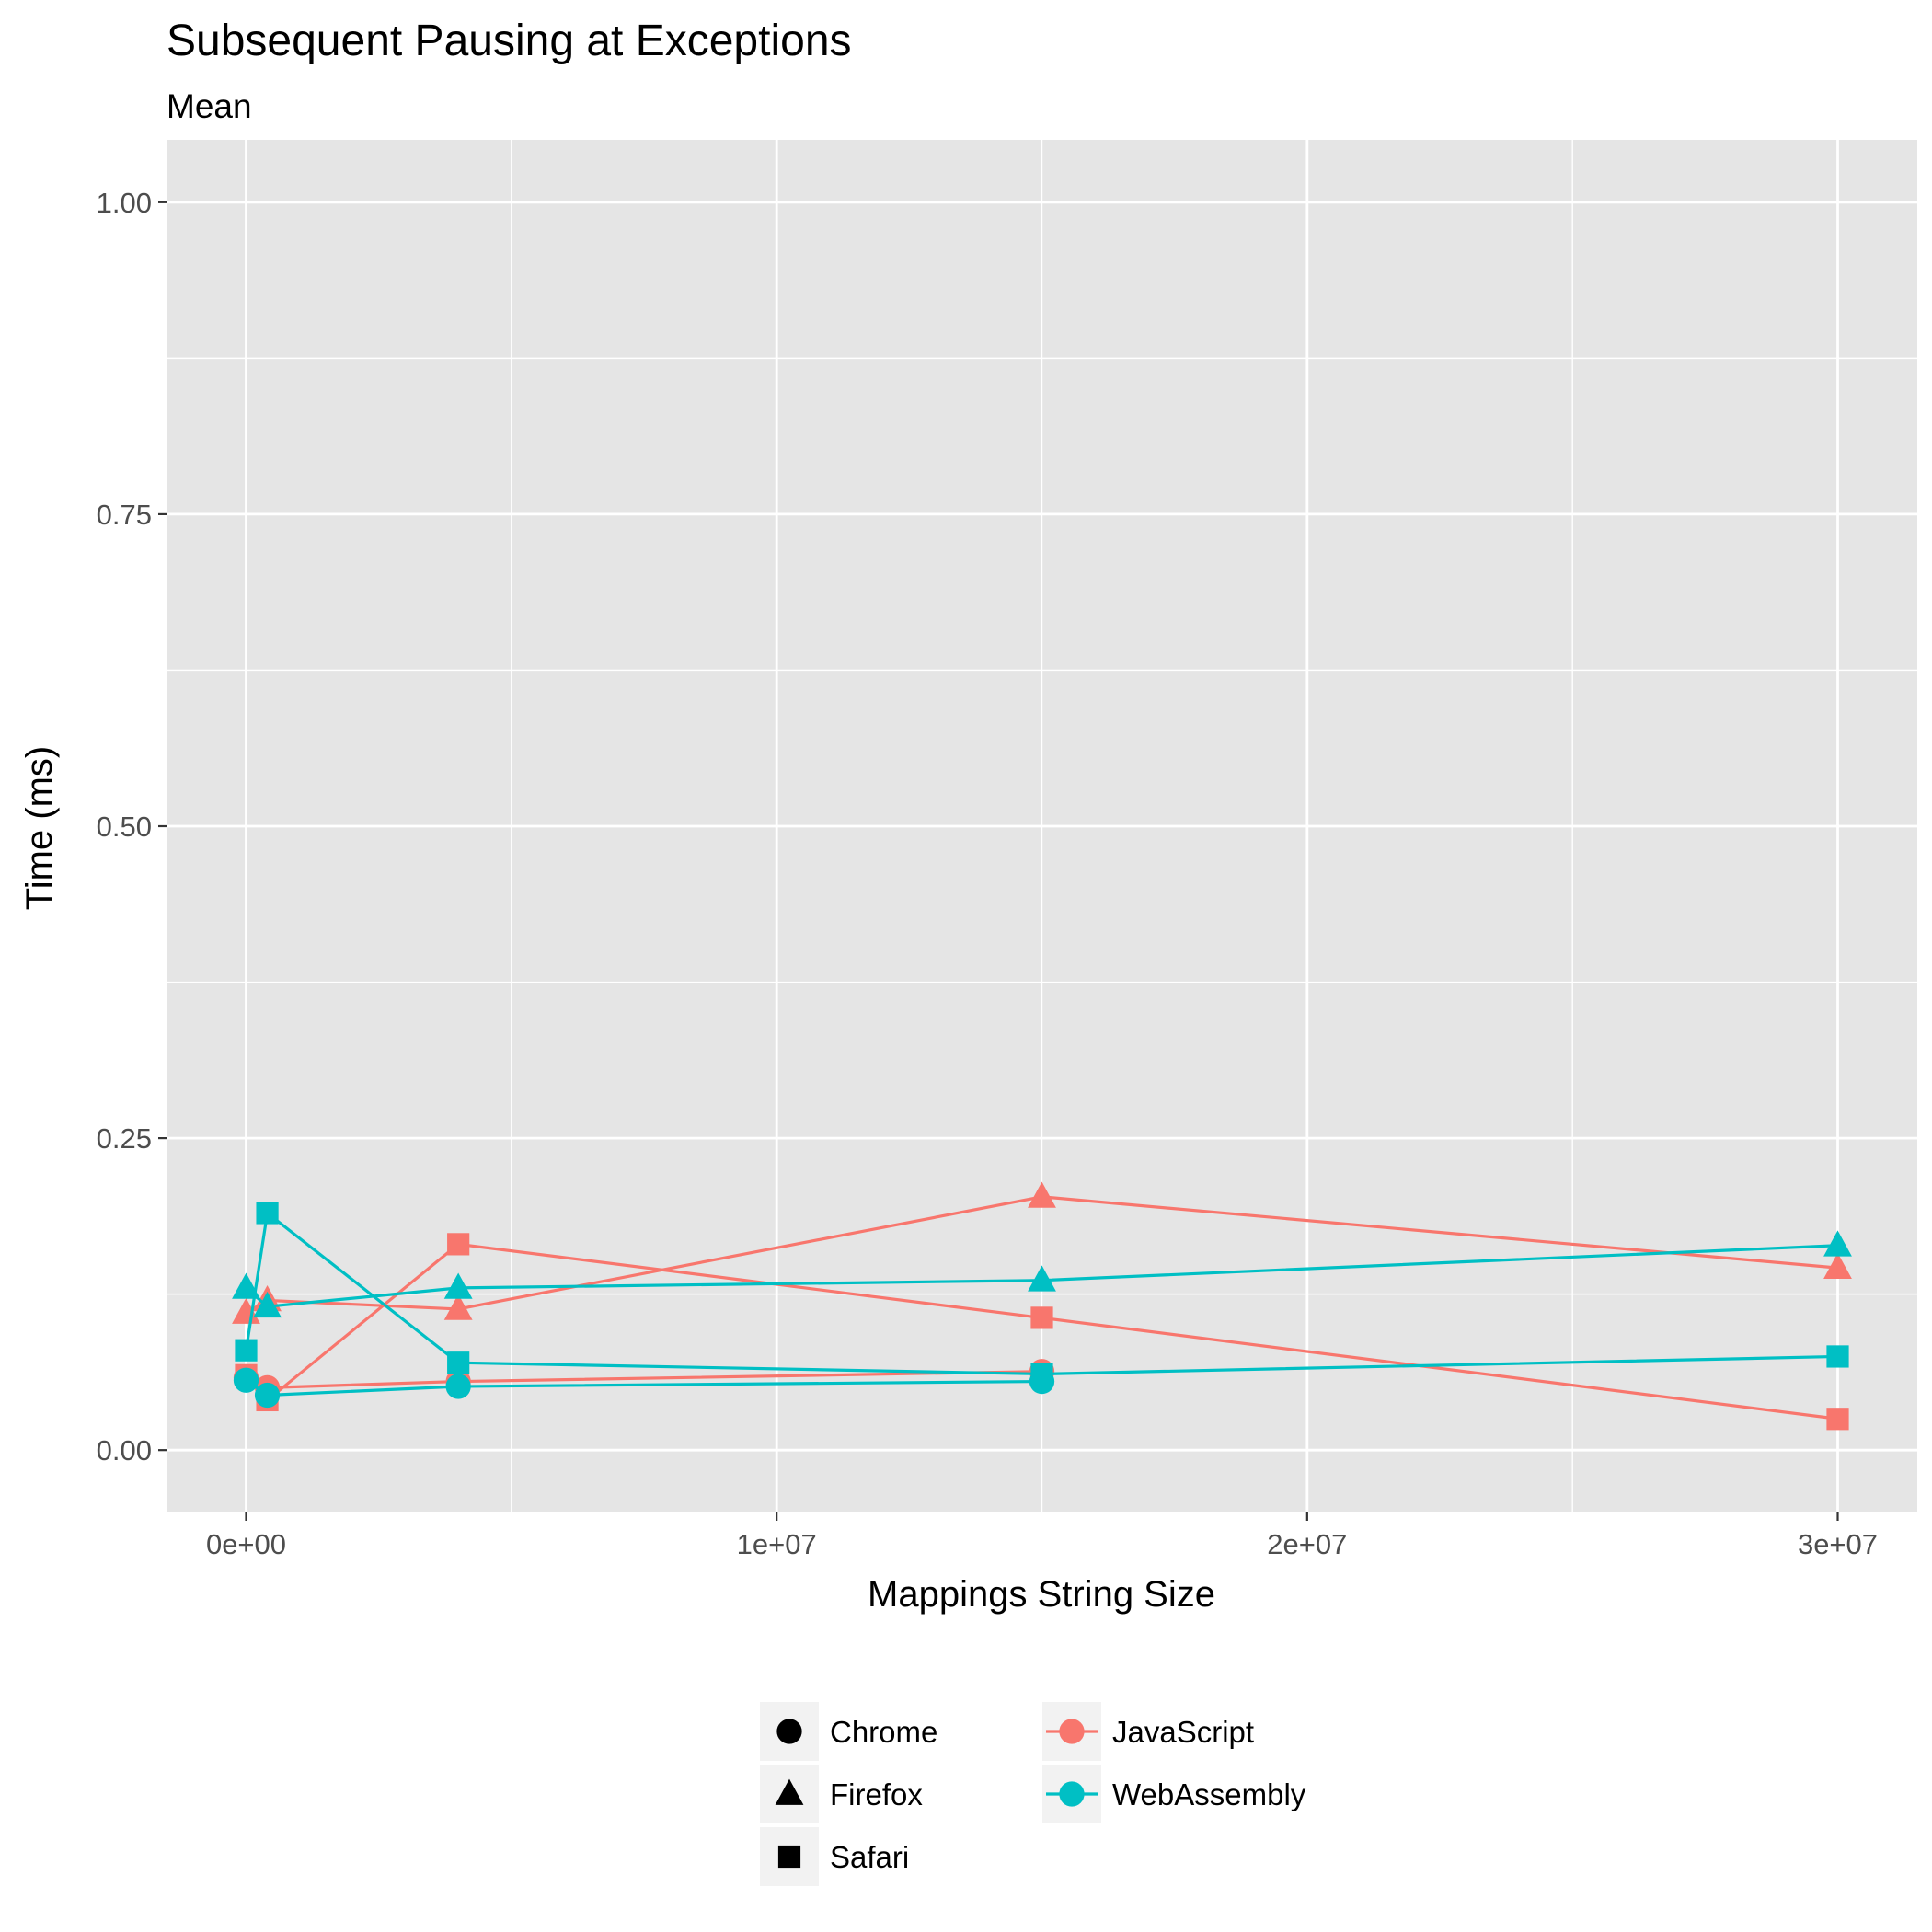  I want to click on legend-label: JavaScript, so click(1183, 1732).